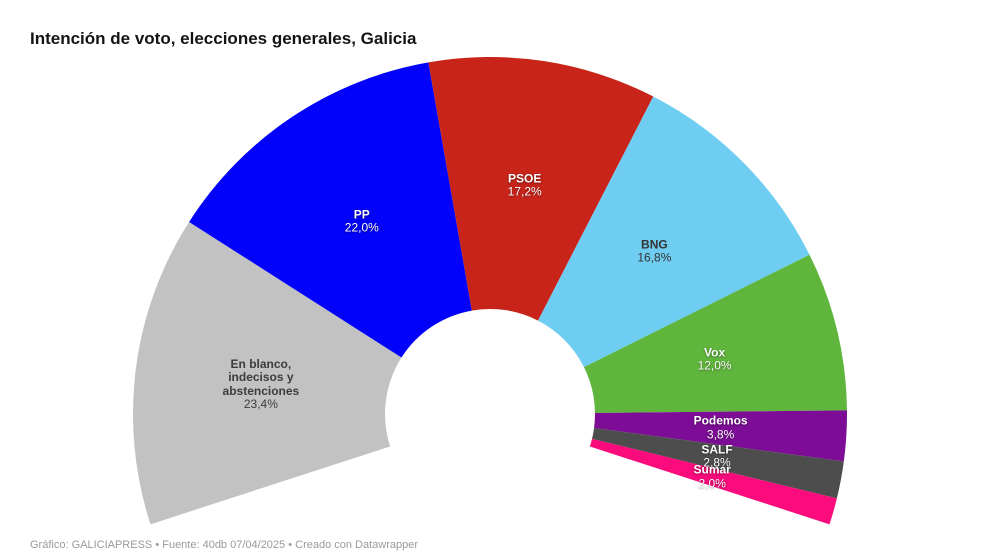 The height and width of the screenshot is (560, 981). What do you see at coordinates (541, 188) in the screenshot?
I see `slice-psoe` at bounding box center [541, 188].